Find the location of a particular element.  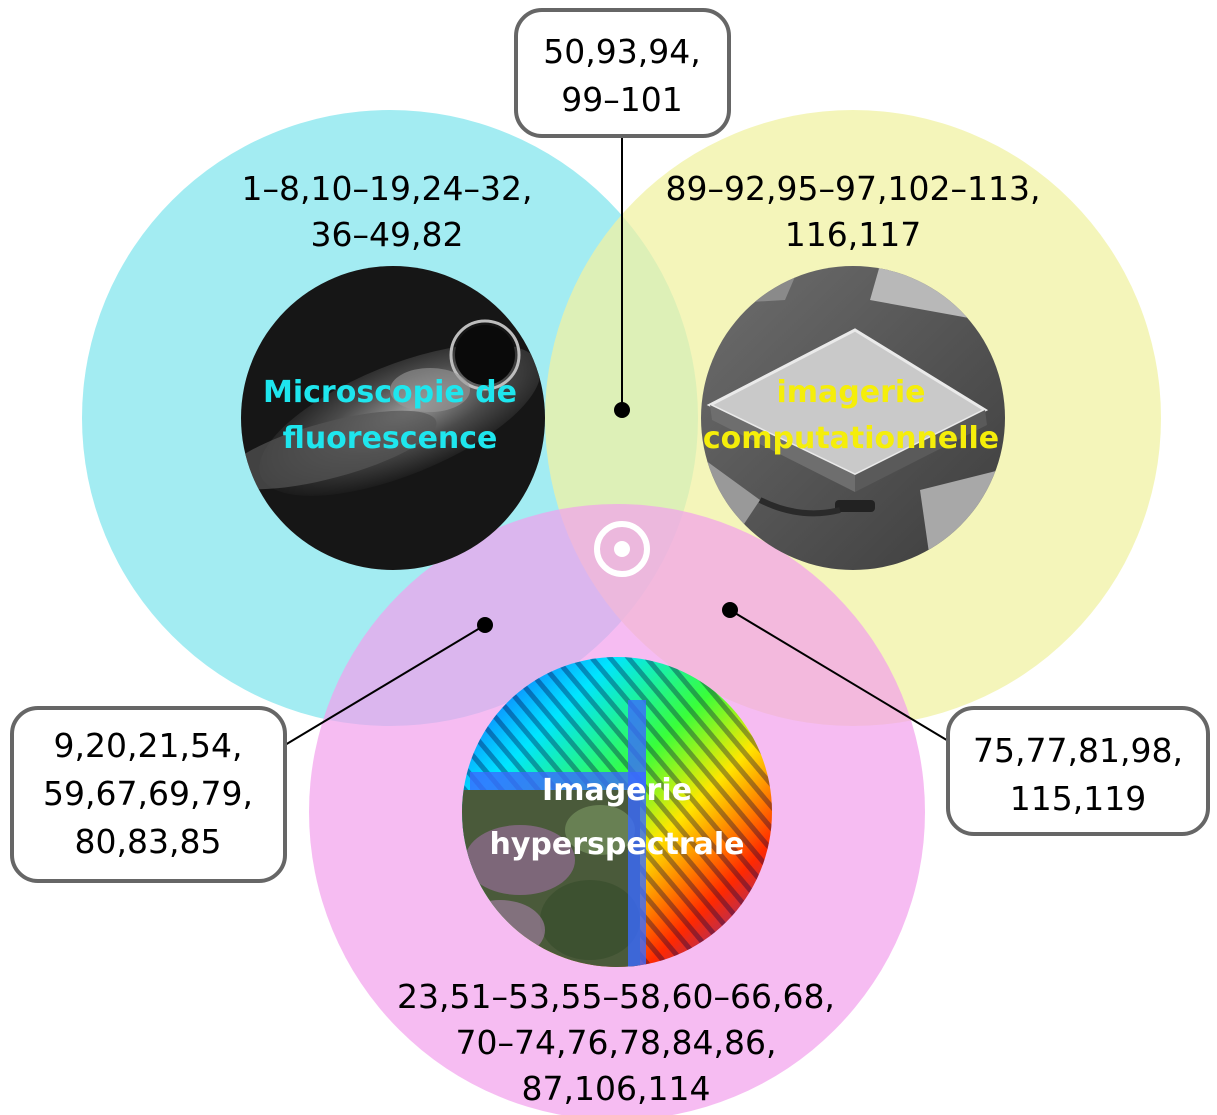

label-hyperspectral: Imagerie hyperspectrale is located at coordinates (617, 817).